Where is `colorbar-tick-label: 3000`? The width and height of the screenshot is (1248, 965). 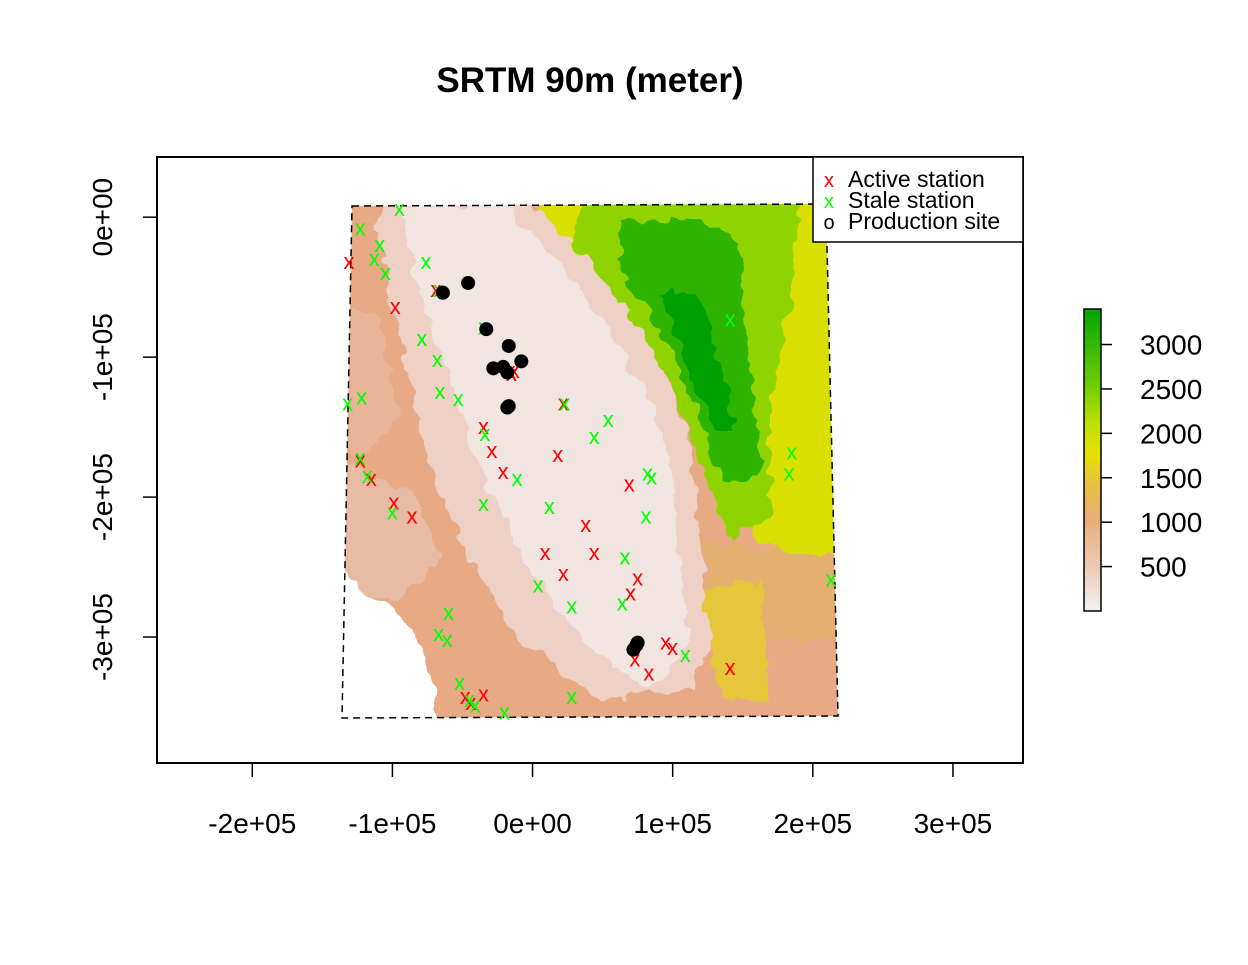 colorbar-tick-label: 3000 is located at coordinates (1171, 345).